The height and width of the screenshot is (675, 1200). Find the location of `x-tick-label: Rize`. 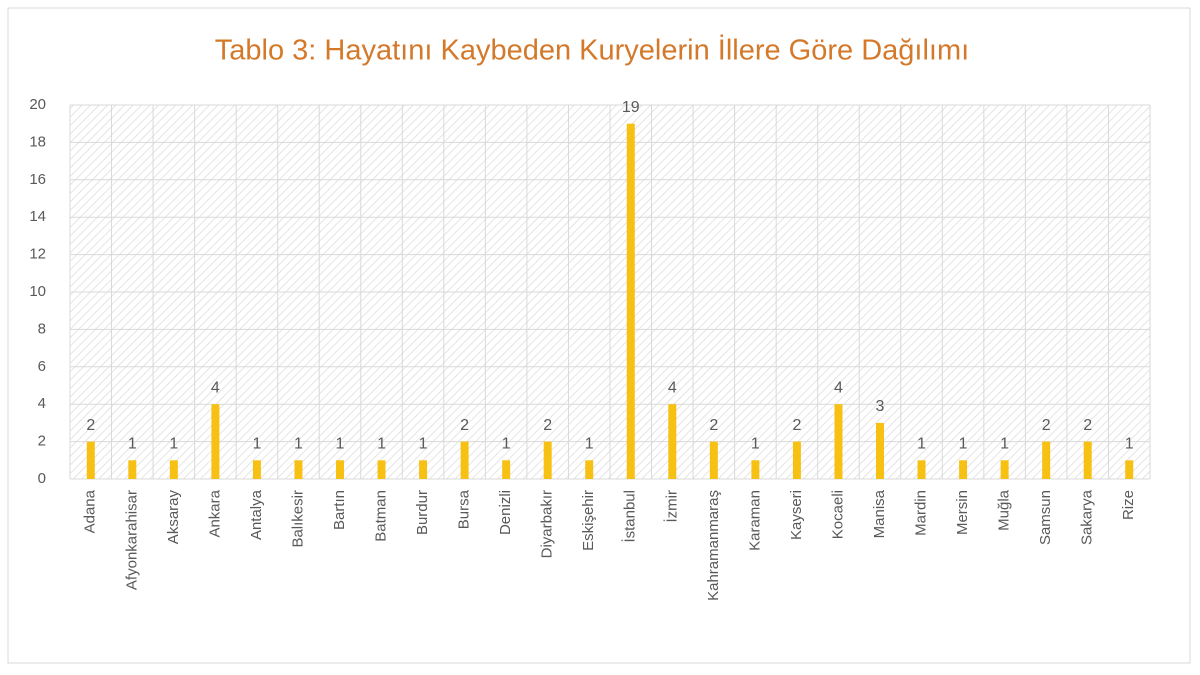

x-tick-label: Rize is located at coordinates (1128, 505).